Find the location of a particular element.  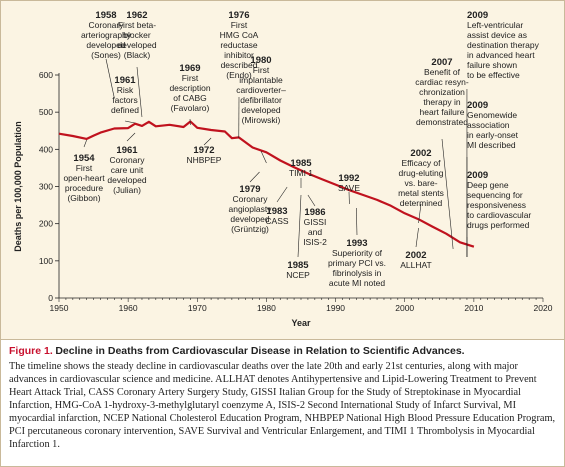

annotation-line: factors is located at coordinates (125, 100).